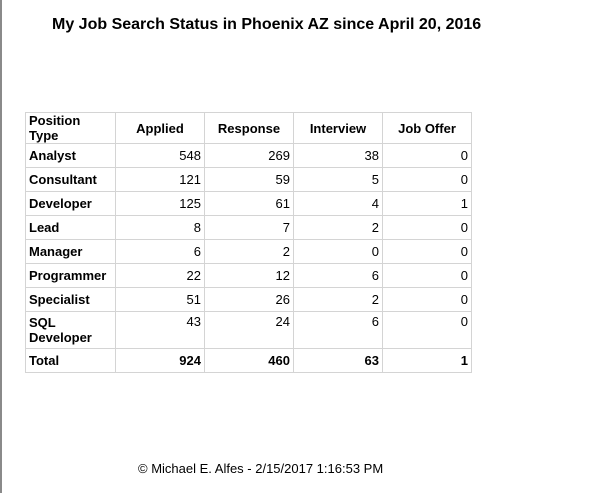 The height and width of the screenshot is (493, 594). I want to click on response-cell: 7, so click(249, 227).